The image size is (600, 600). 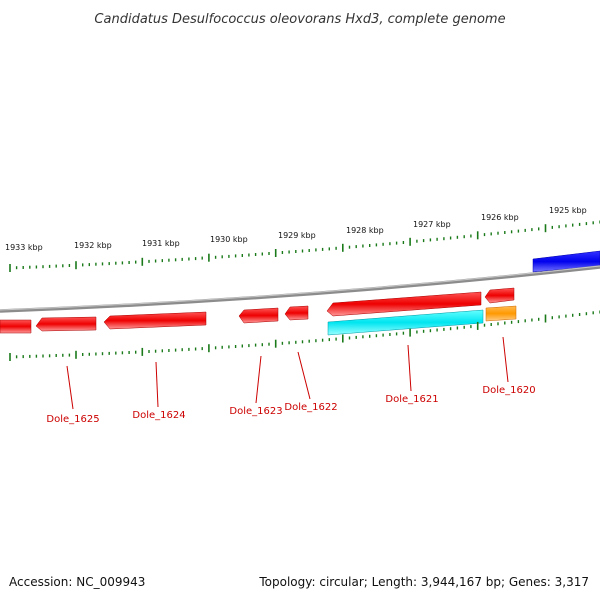 I want to click on genome-line-highlight, so click(x=300, y=288).